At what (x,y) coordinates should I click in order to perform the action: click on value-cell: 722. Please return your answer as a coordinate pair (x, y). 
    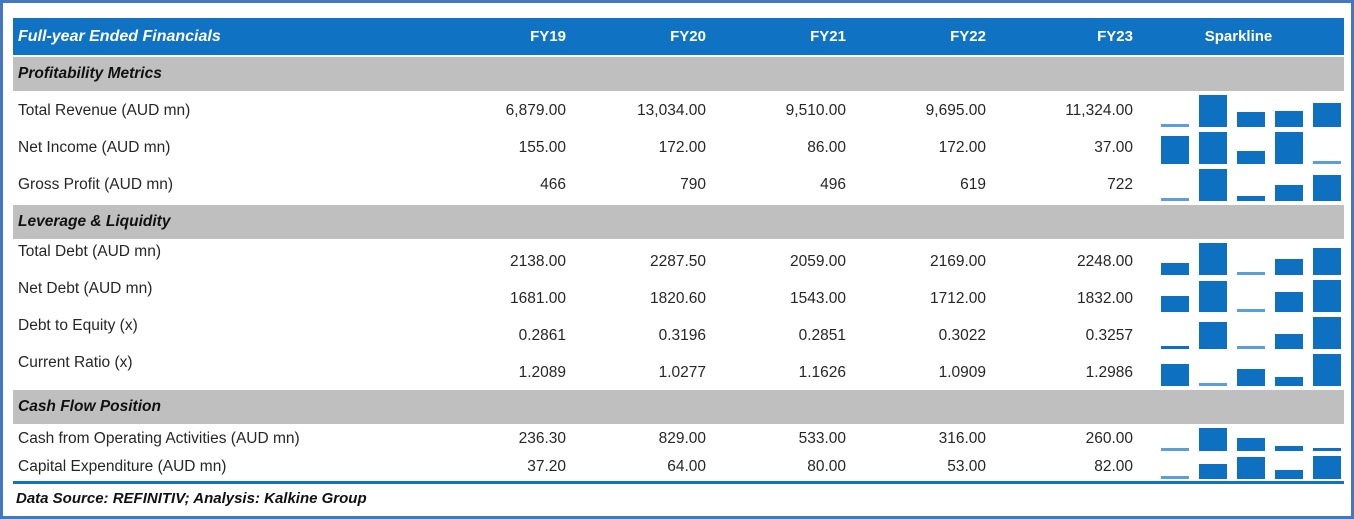
    Looking at the image, I should click on (1120, 184).